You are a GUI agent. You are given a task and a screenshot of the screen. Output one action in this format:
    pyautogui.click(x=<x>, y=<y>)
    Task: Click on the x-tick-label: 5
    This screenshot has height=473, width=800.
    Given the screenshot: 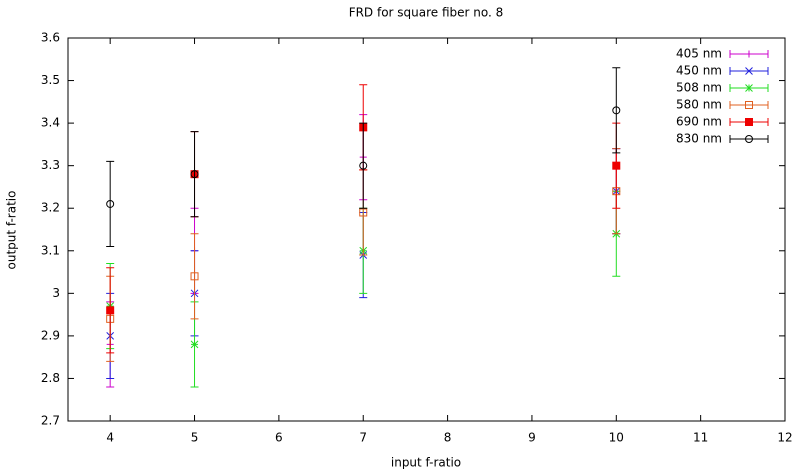 What is the action you would take?
    pyautogui.click(x=195, y=438)
    